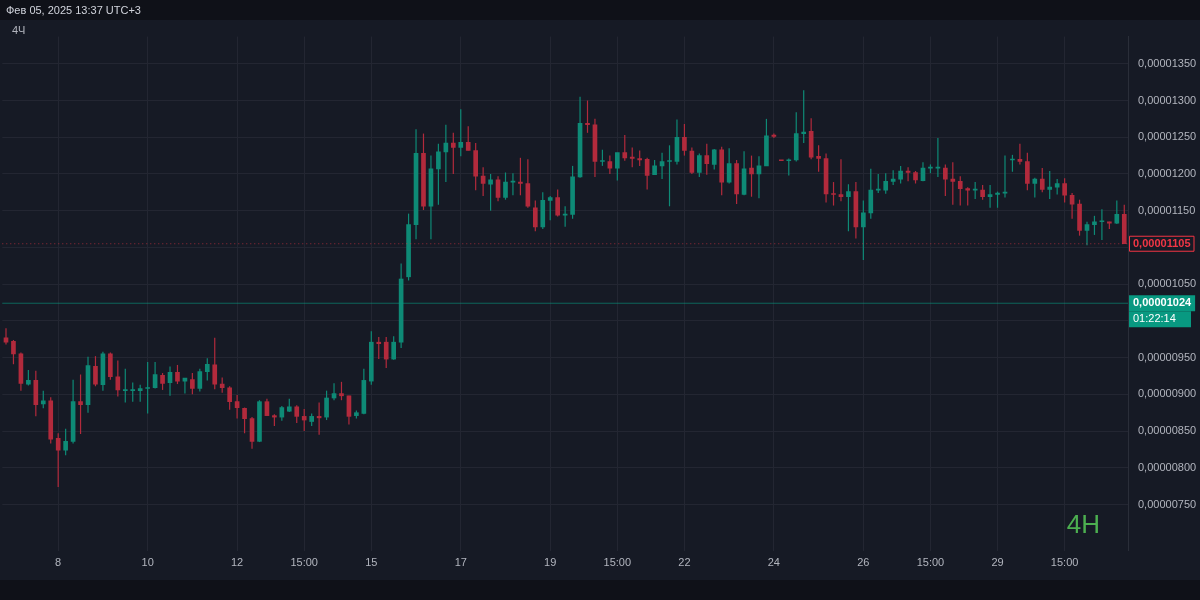 This screenshot has height=600, width=1200. Describe the element at coordinates (1167, 62) in the screenshot. I see `y-tick-label: 0,00001350` at that location.